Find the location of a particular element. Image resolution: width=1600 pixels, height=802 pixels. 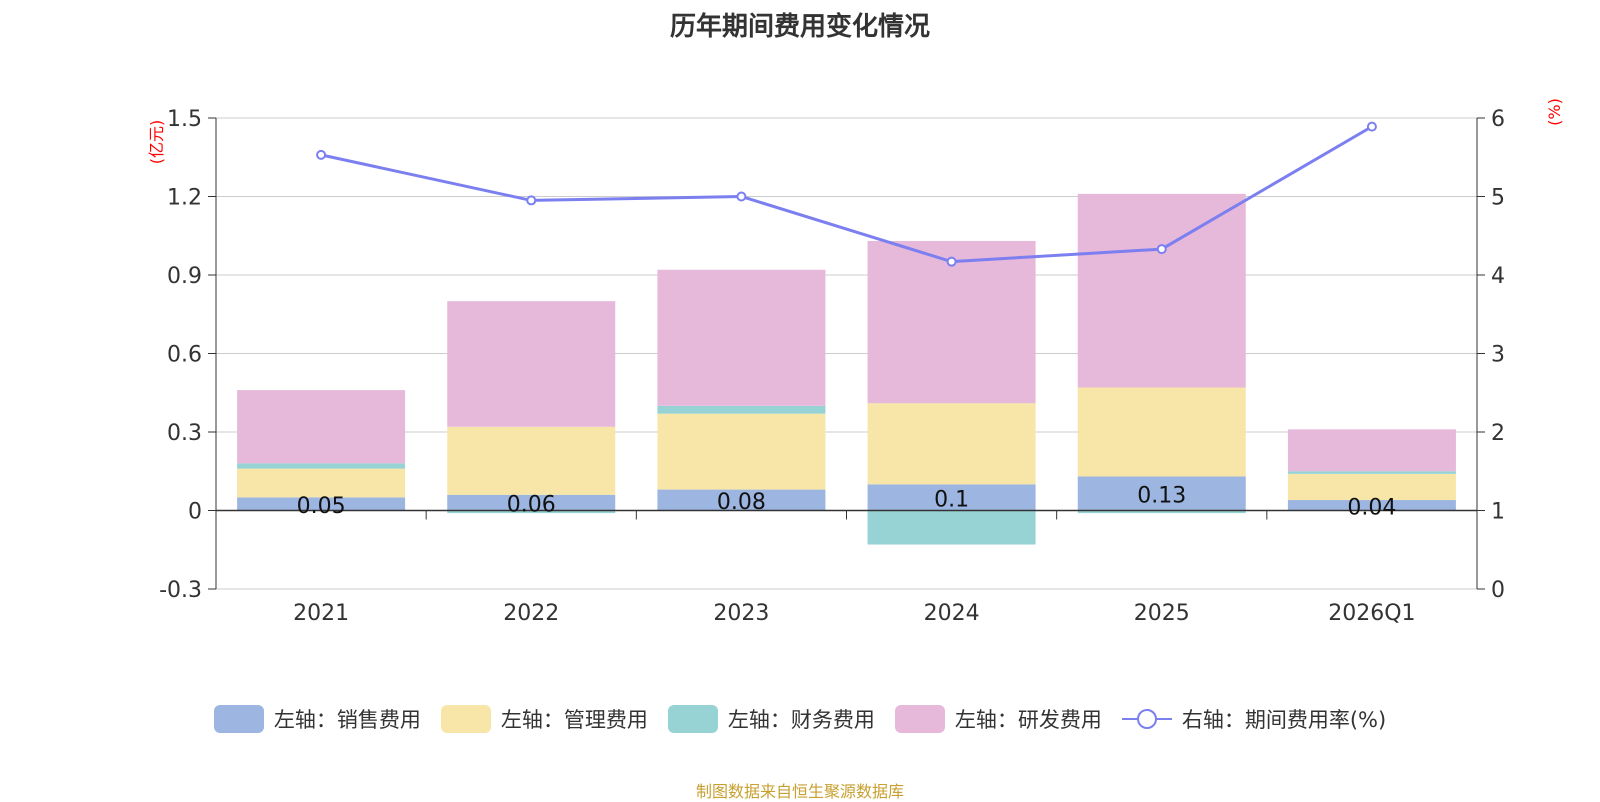

right-axis-tick-label: 0 is located at coordinates (1498, 590).